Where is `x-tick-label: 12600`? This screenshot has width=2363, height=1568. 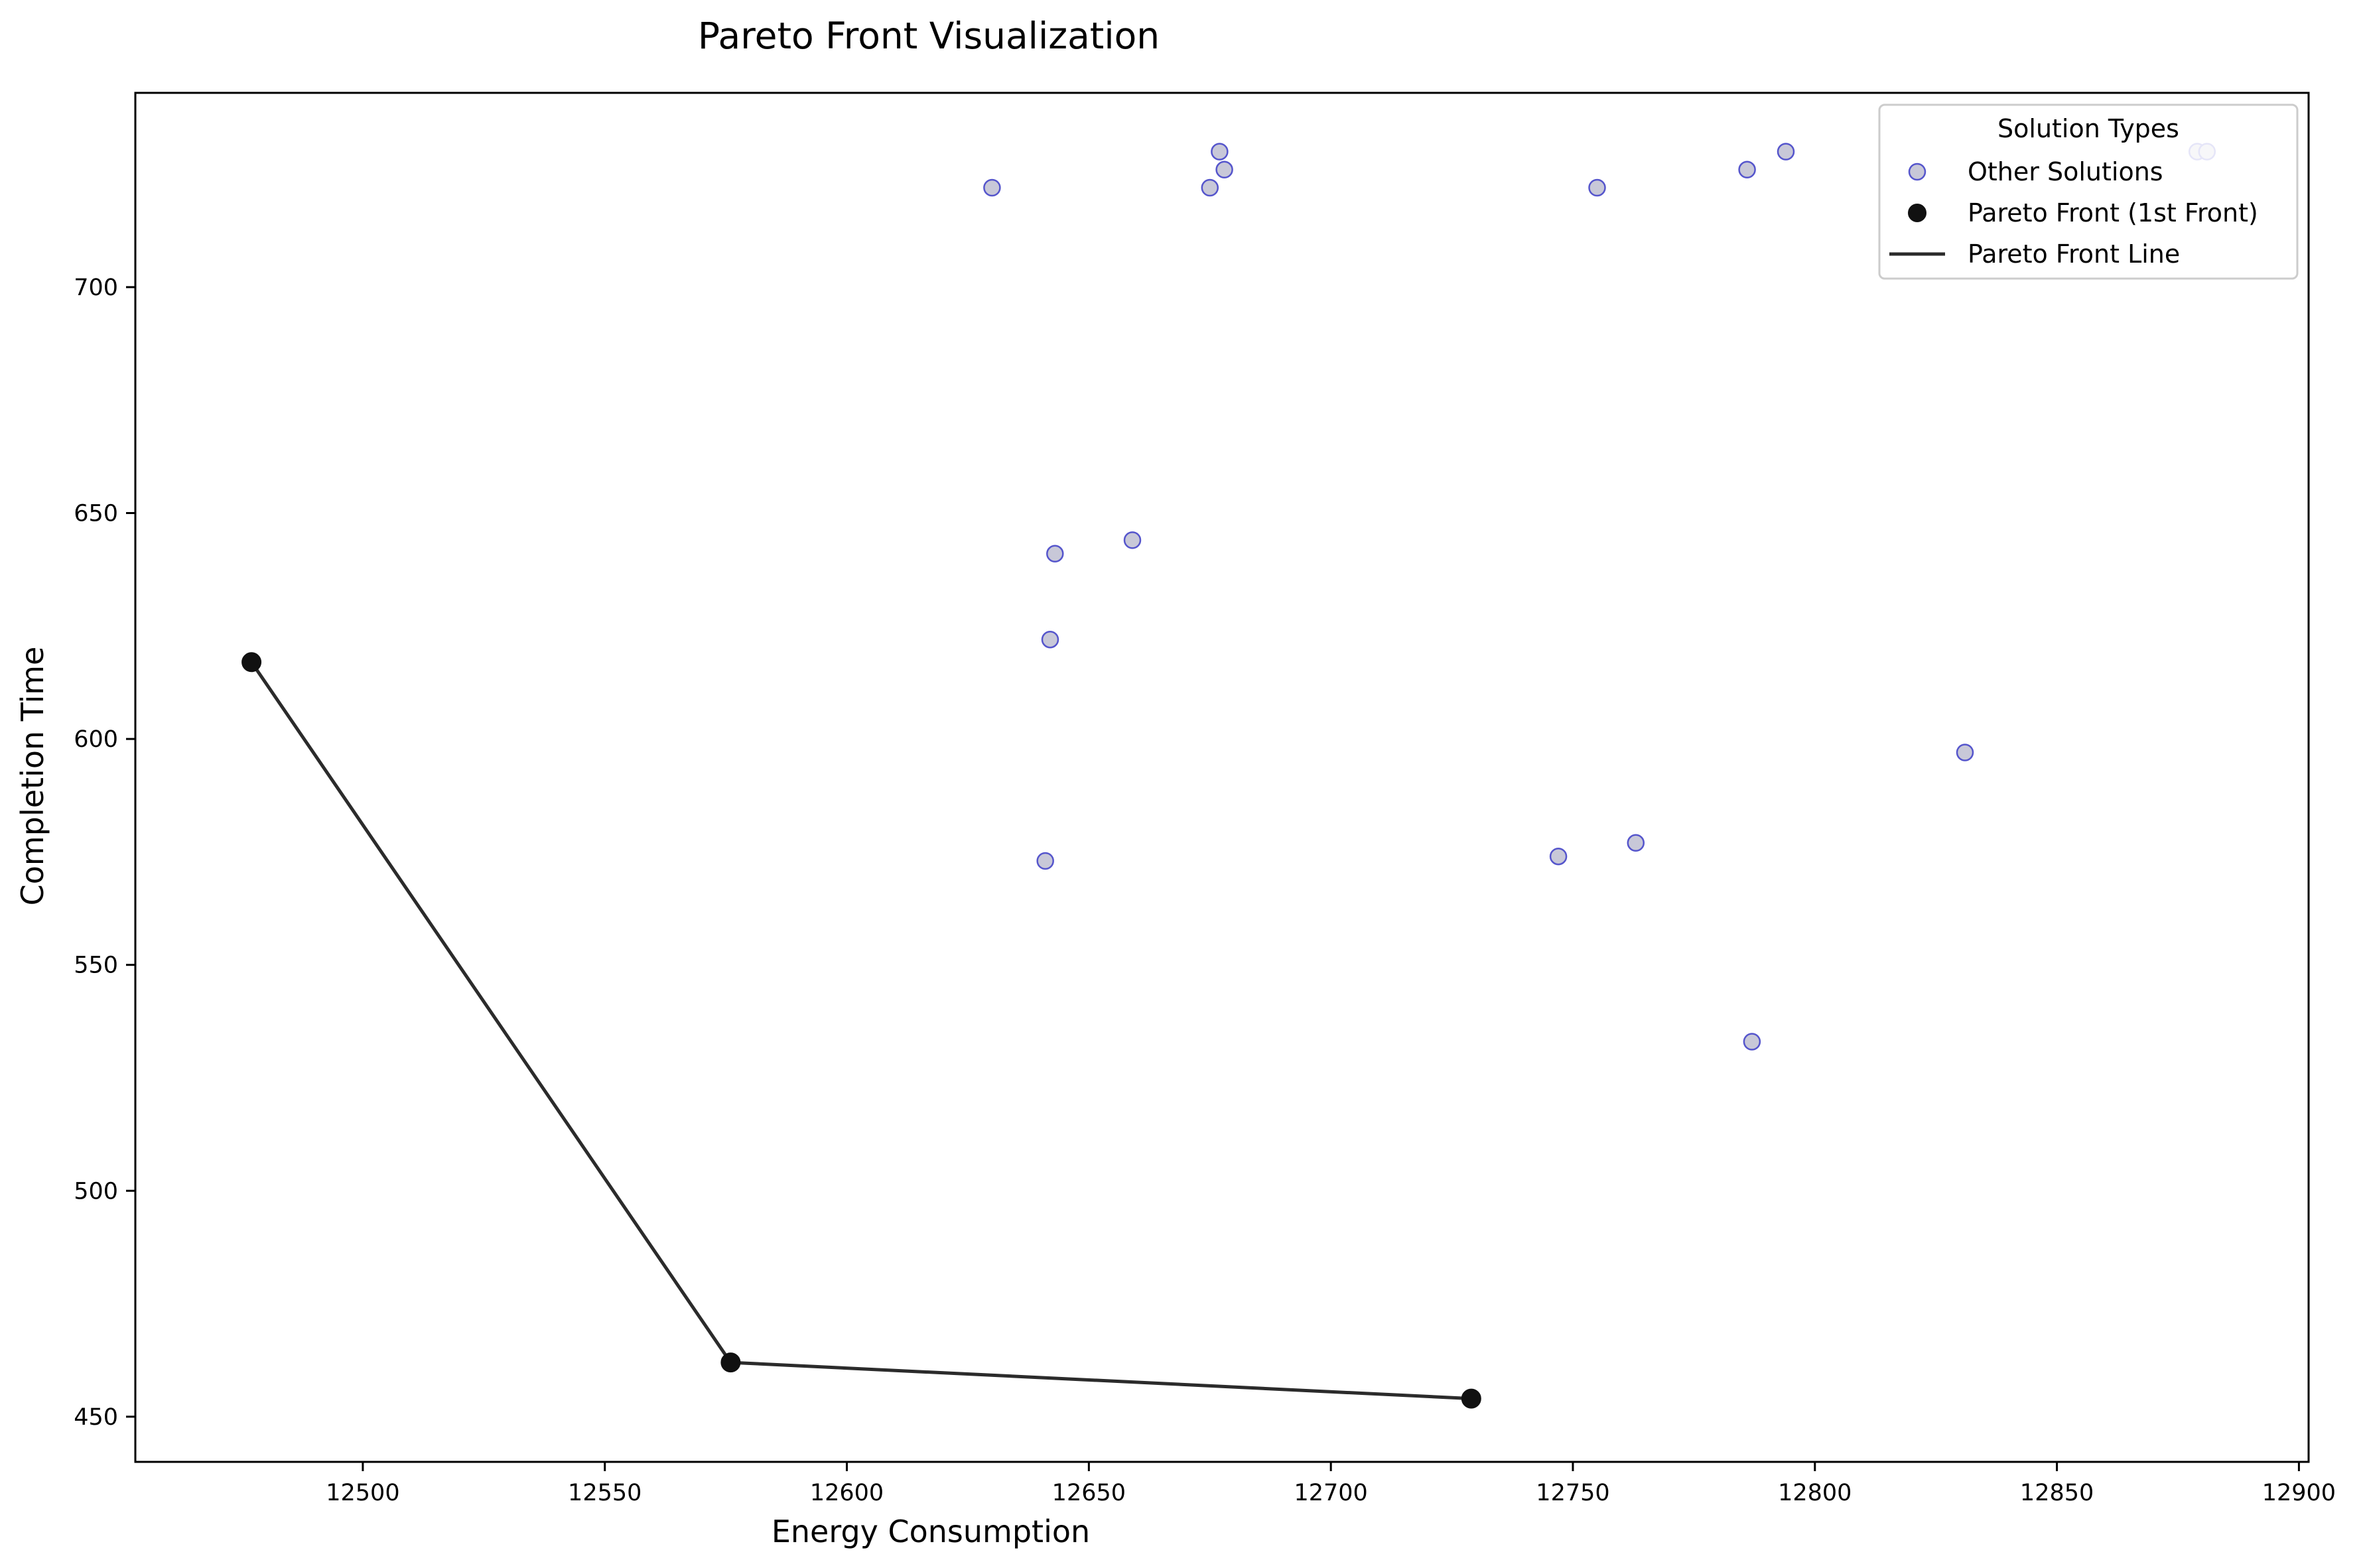
x-tick-label: 12600 is located at coordinates (847, 1493).